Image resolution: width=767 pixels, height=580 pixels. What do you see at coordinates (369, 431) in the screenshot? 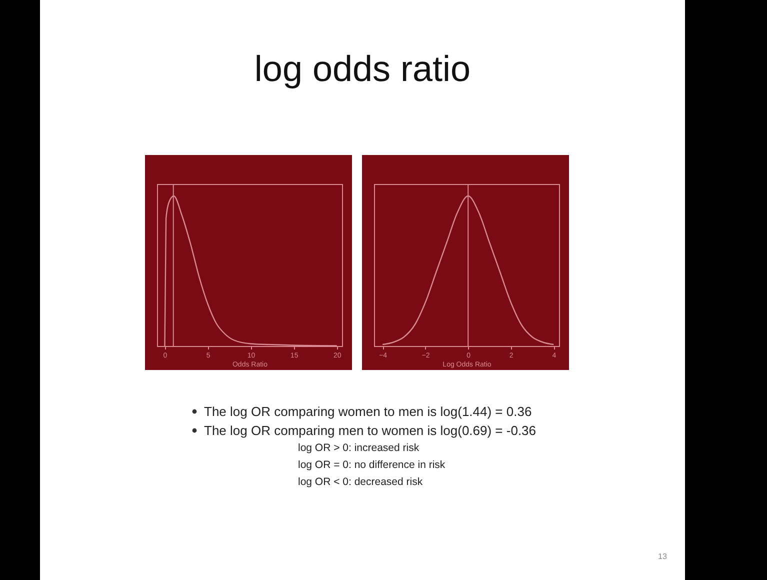
I see `text: The log OR comparing men to women is log(0.69) = -0.36` at bounding box center [369, 431].